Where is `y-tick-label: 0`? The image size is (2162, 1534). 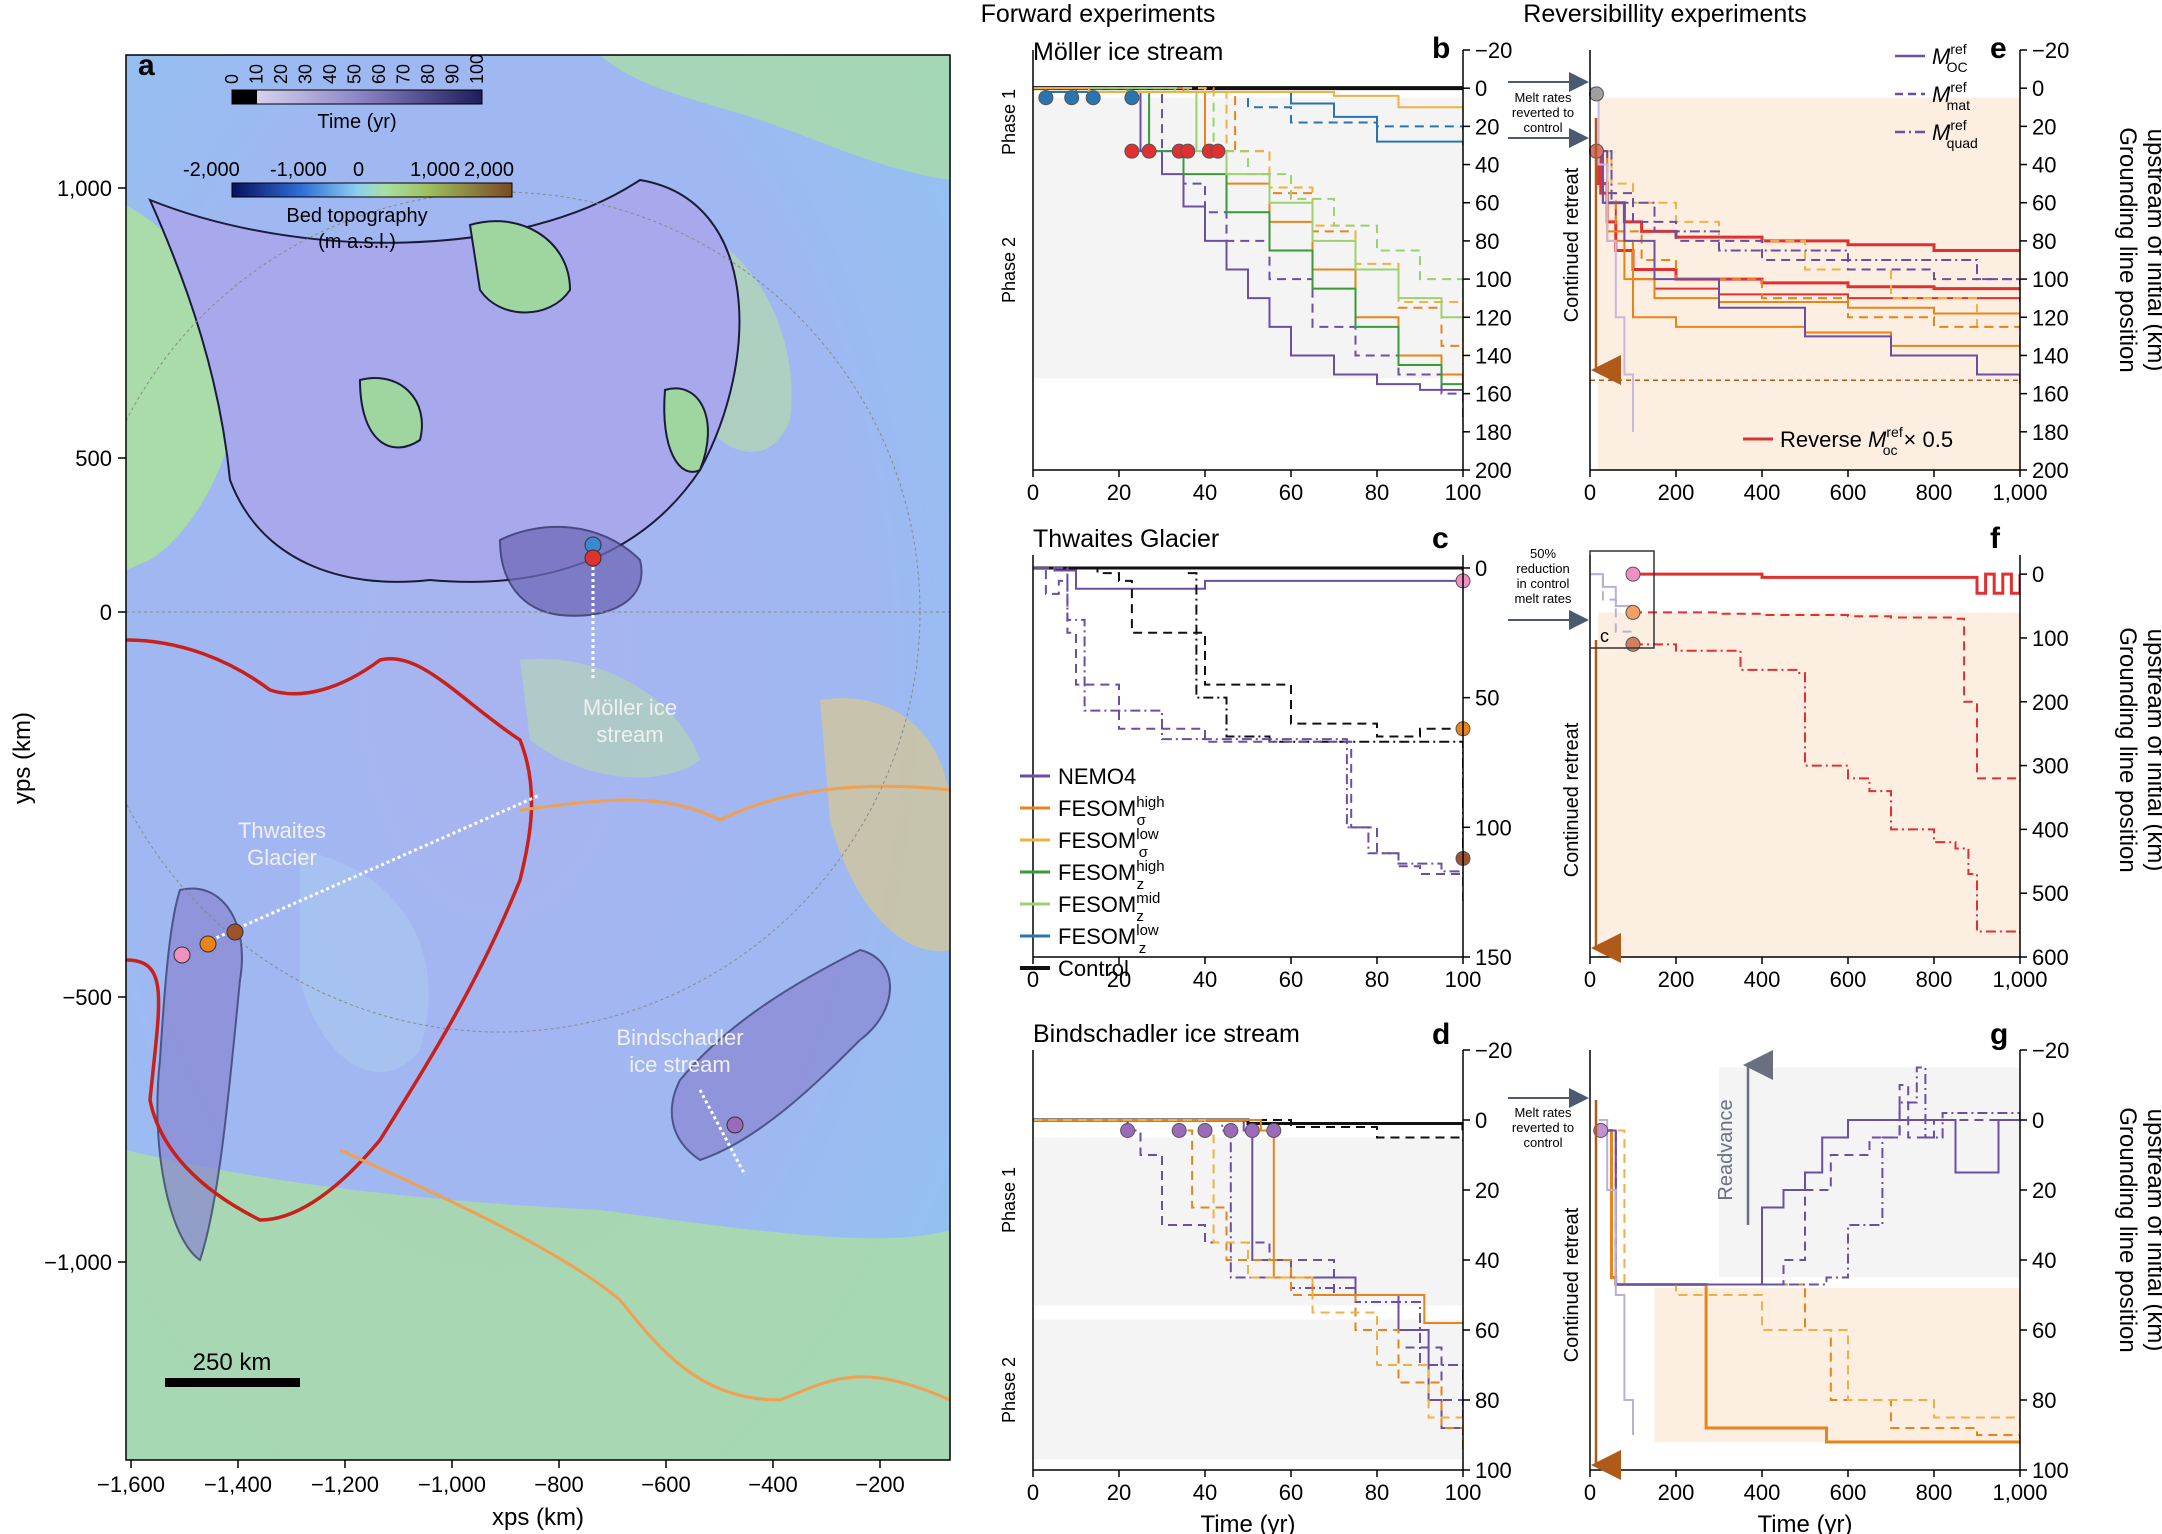
y-tick-label: 0 is located at coordinates (1481, 568).